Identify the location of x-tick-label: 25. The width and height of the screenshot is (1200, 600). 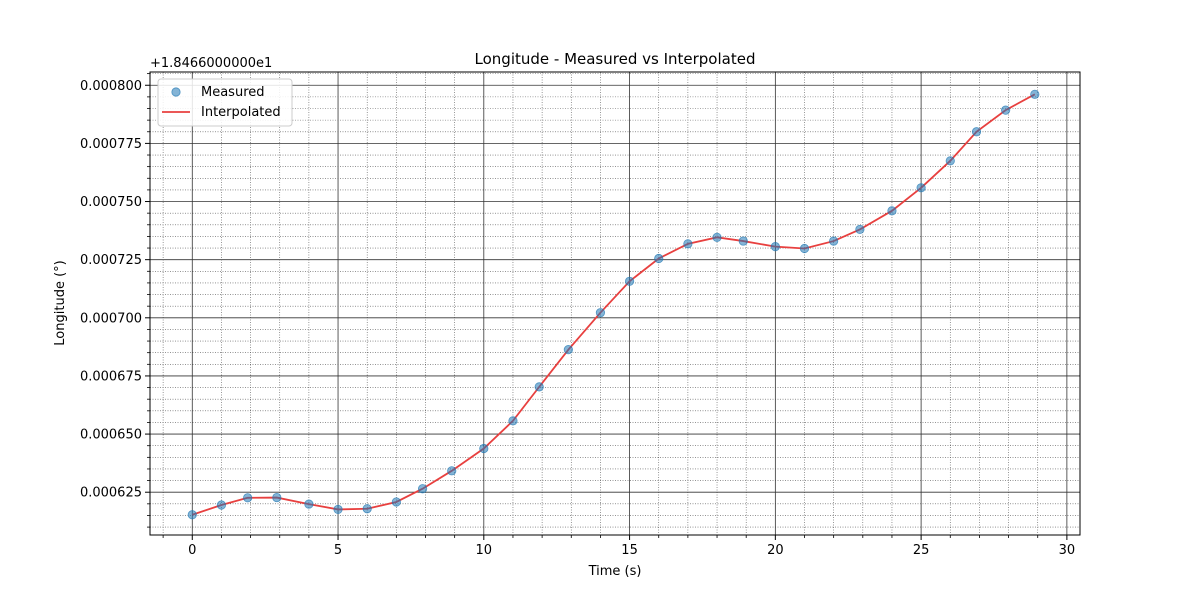
(921, 550).